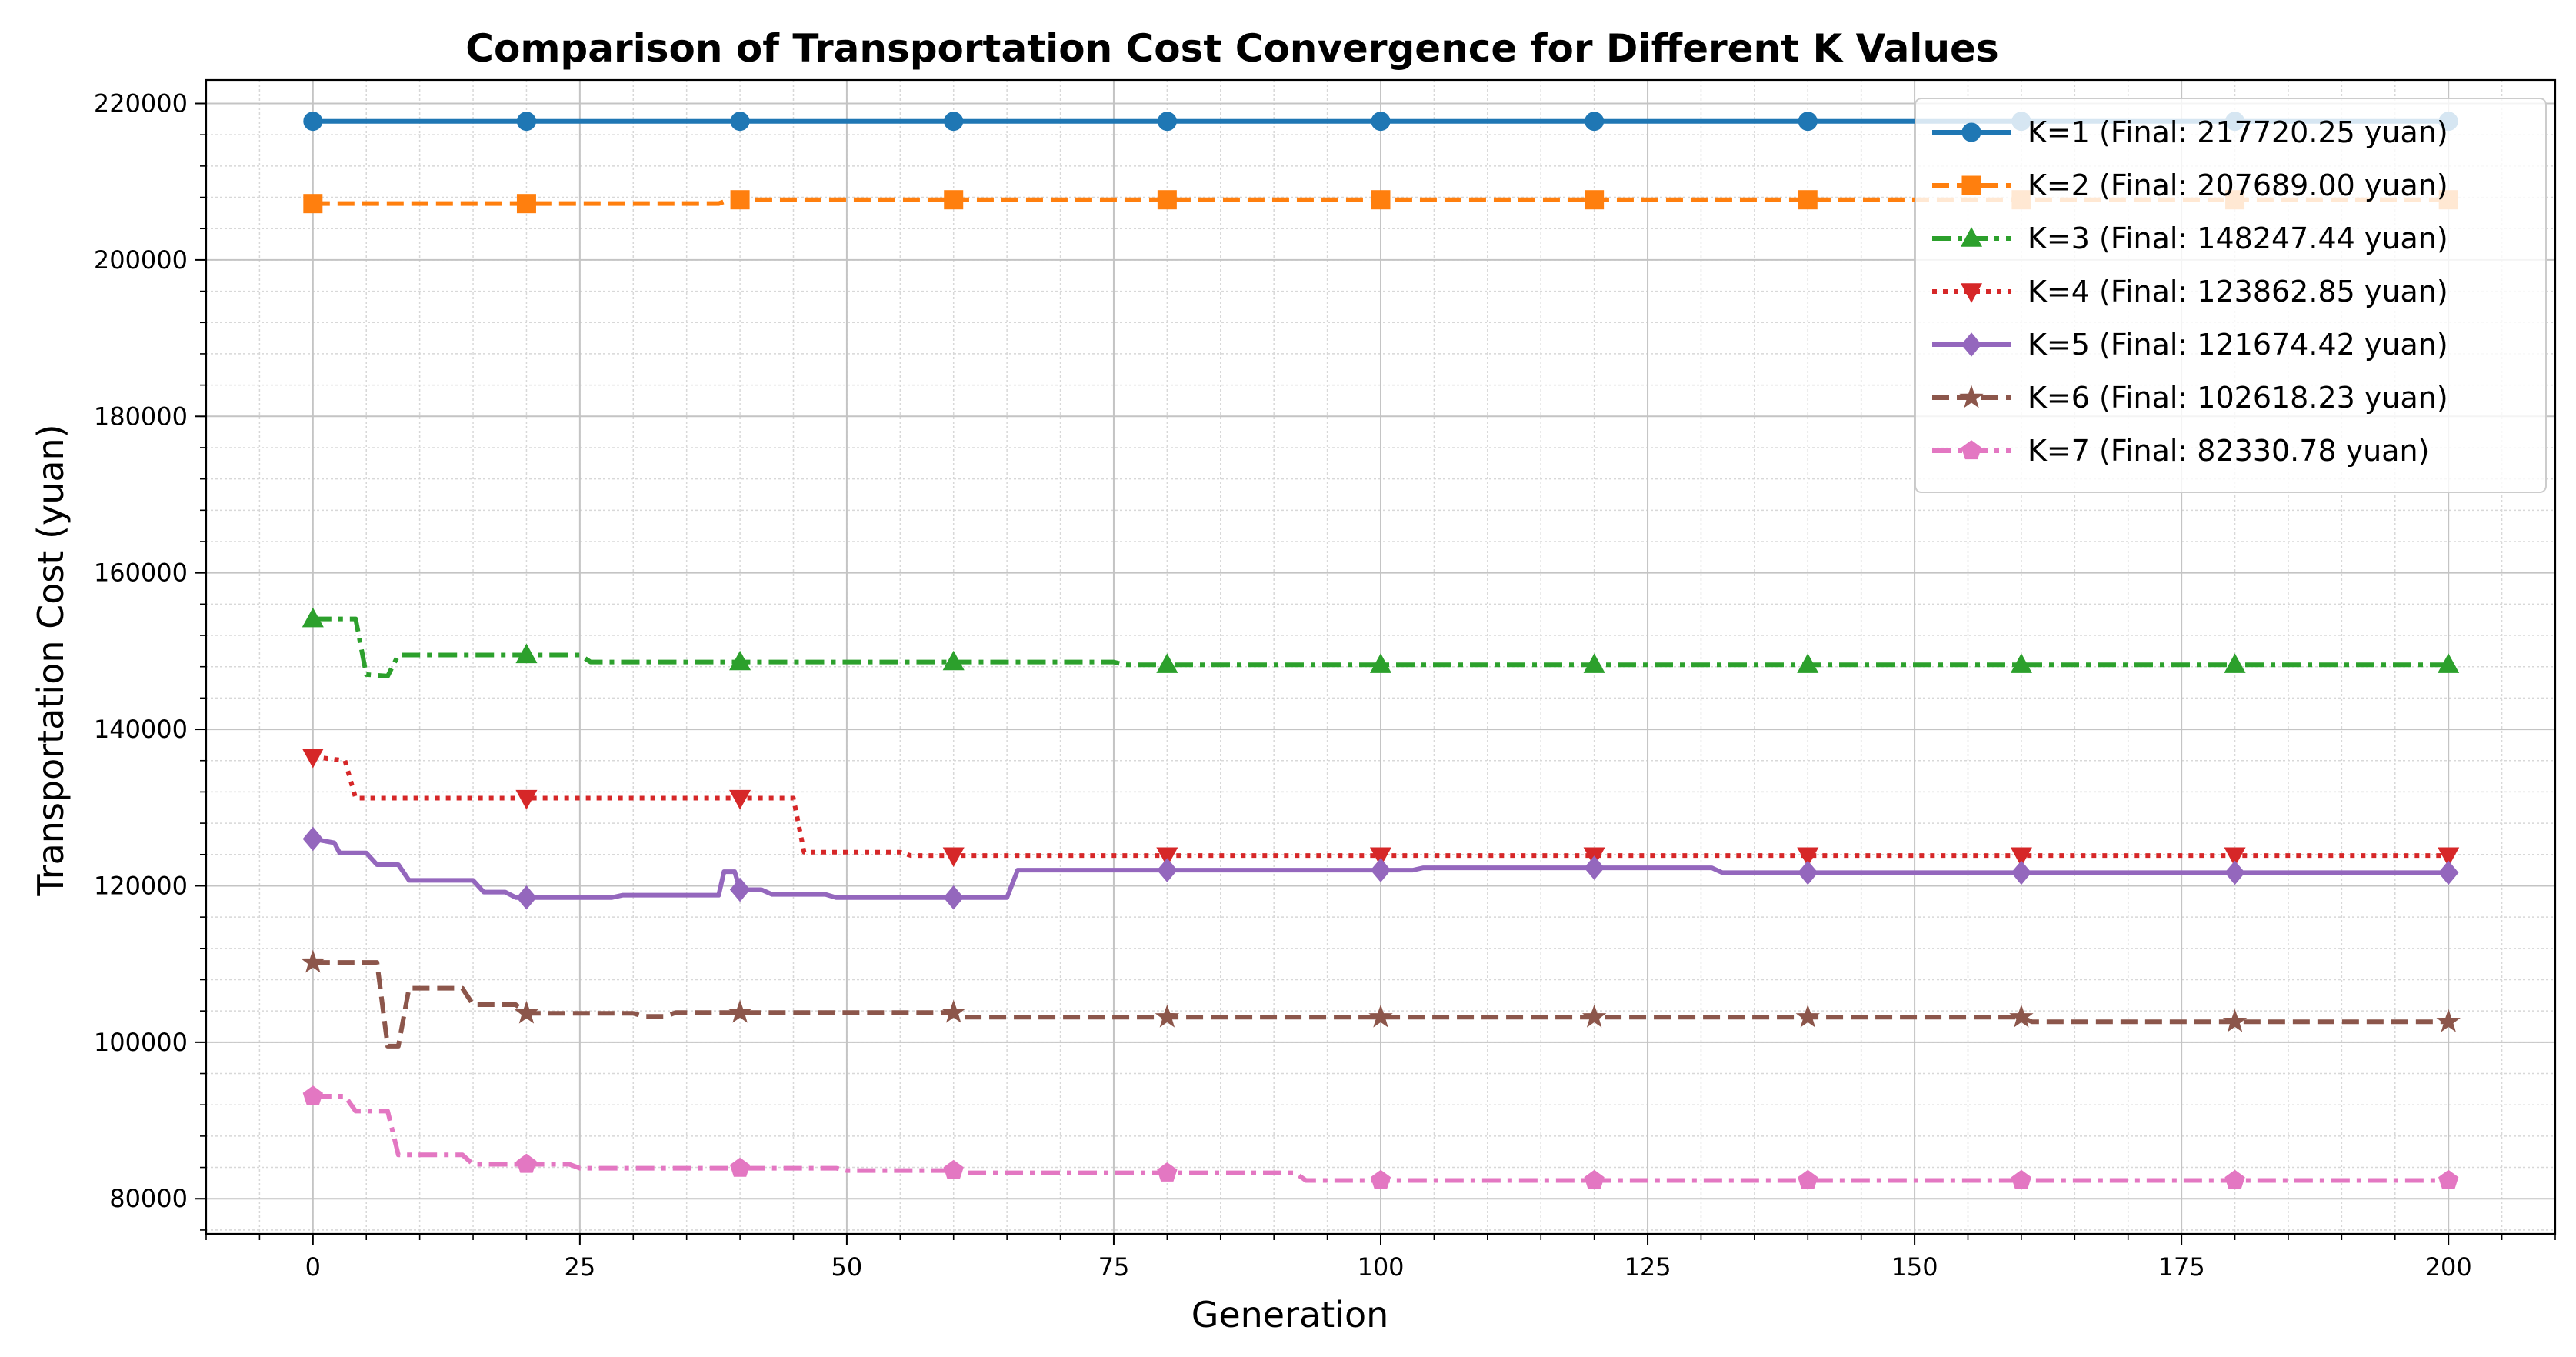 This screenshot has height=1357, width=2576. What do you see at coordinates (1971, 344) in the screenshot?
I see `legend-marker-k5` at bounding box center [1971, 344].